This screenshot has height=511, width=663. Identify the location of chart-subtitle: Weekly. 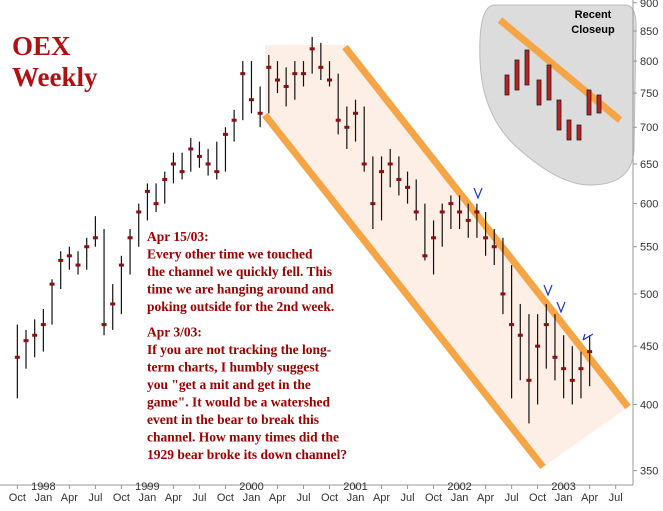
(55, 77).